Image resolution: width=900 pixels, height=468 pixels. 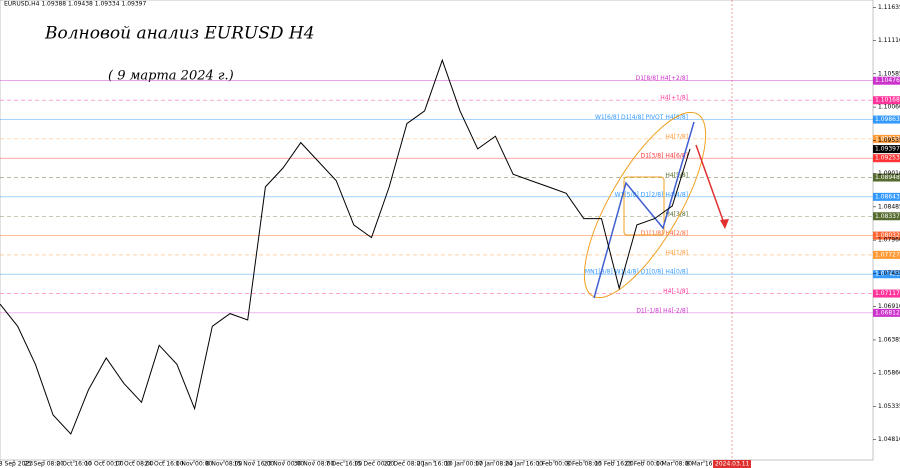 I want to click on x-tick-label: 1 Feb 00:00, so click(x=554, y=464).